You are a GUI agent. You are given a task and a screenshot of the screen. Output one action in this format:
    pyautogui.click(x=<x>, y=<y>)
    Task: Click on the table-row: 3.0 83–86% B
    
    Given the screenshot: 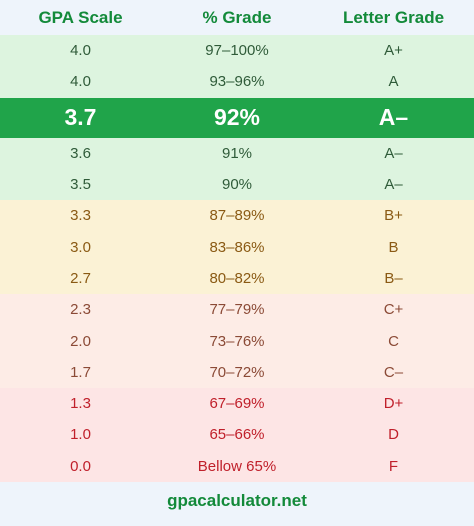 What is the action you would take?
    pyautogui.click(x=237, y=247)
    